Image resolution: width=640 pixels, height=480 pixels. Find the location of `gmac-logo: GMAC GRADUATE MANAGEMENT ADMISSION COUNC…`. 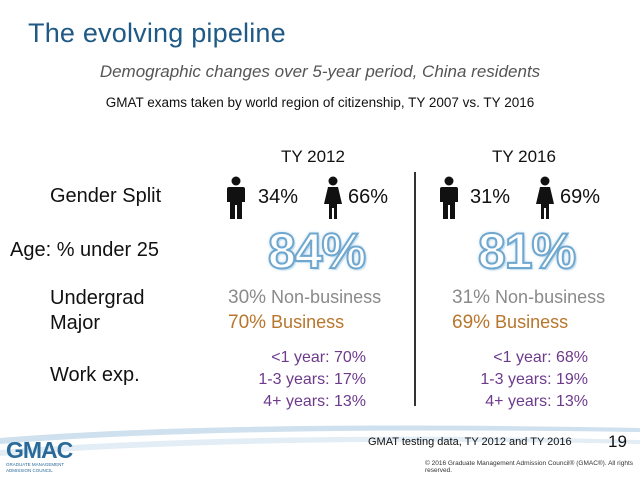

gmac-logo: GMAC GRADUATE MANAGEMENT ADMISSION COUNC… is located at coordinates (52, 458).